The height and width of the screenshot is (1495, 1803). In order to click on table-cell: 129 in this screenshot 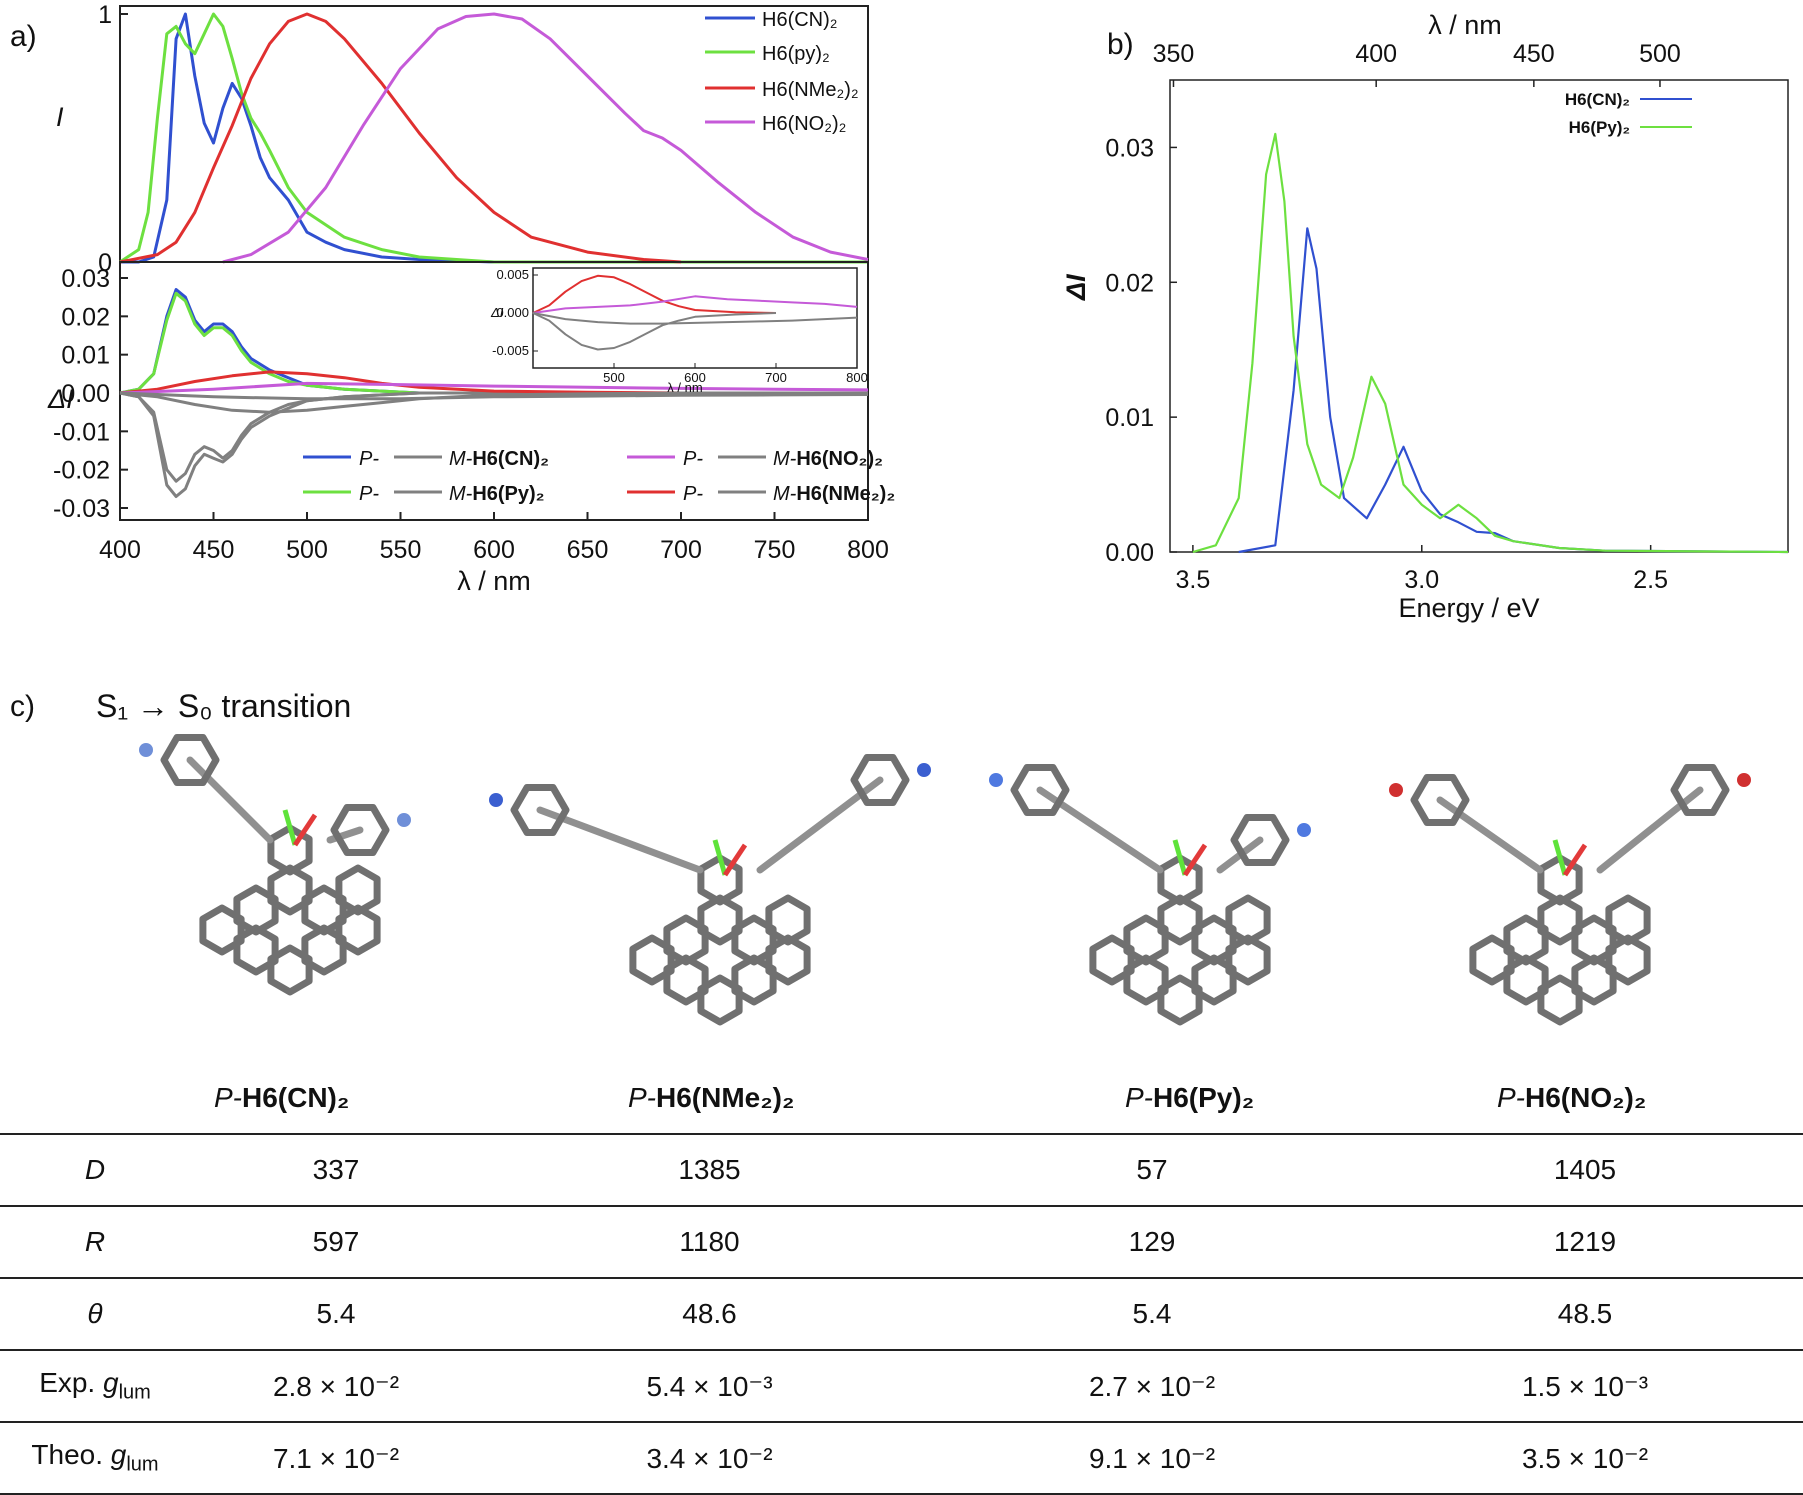, I will do `click(1152, 1242)`.